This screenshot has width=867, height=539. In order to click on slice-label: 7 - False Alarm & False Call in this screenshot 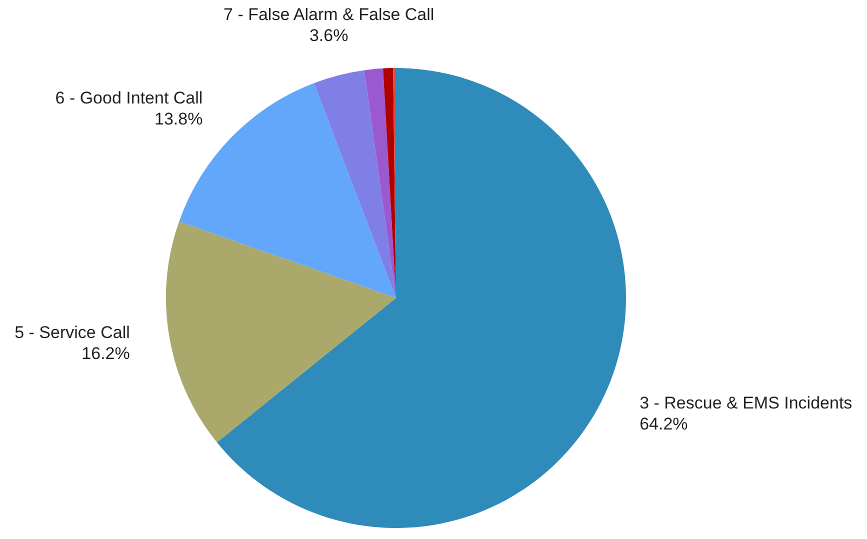, I will do `click(329, 14)`.